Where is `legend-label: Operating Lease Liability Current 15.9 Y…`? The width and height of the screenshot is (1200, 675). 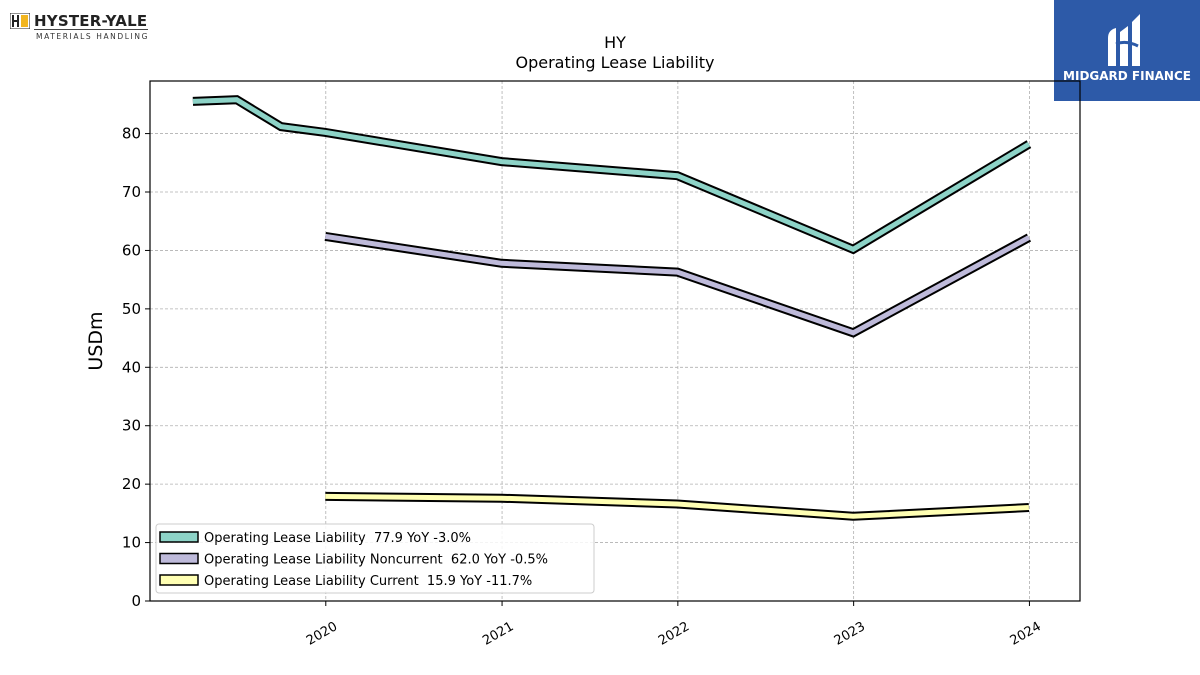 legend-label: Operating Lease Liability Current 15.9 Y… is located at coordinates (368, 581).